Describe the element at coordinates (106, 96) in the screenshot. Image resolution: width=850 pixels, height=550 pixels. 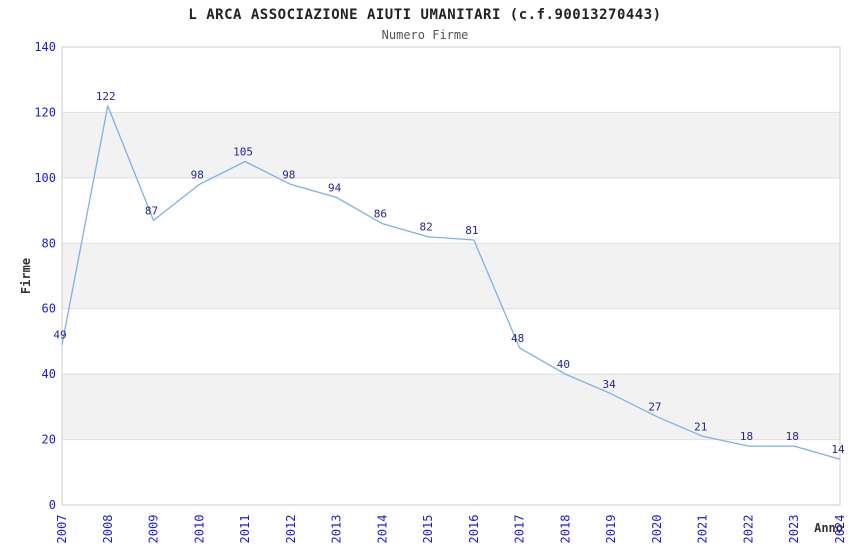
I see `point-label: 122` at that location.